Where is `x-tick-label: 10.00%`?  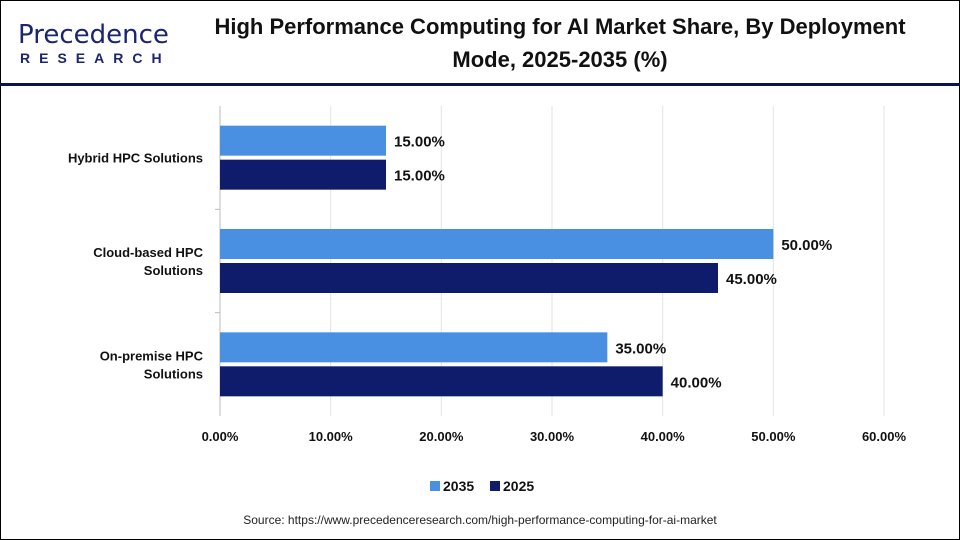 x-tick-label: 10.00% is located at coordinates (331, 436).